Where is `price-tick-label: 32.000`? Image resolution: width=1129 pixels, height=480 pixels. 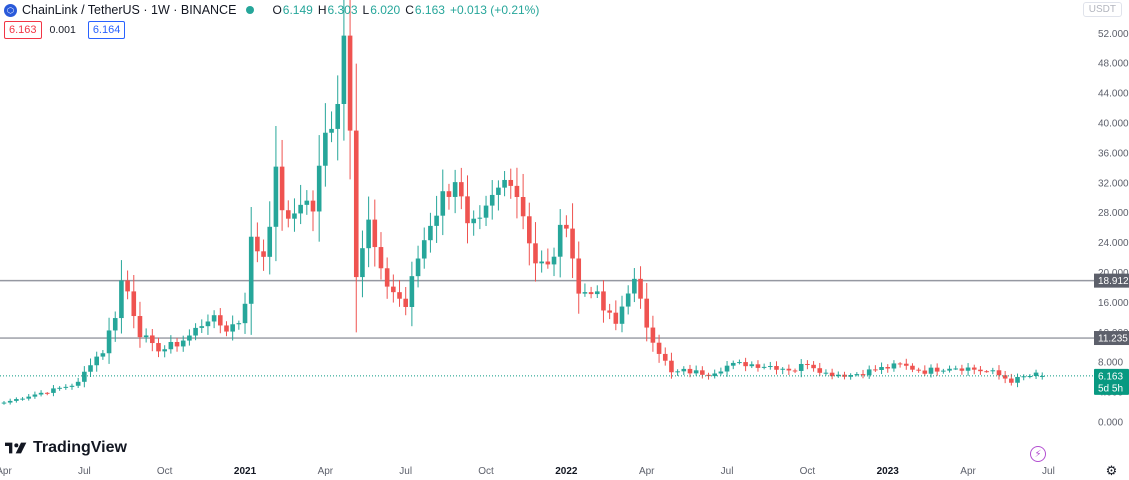 price-tick-label: 32.000 is located at coordinates (1113, 183).